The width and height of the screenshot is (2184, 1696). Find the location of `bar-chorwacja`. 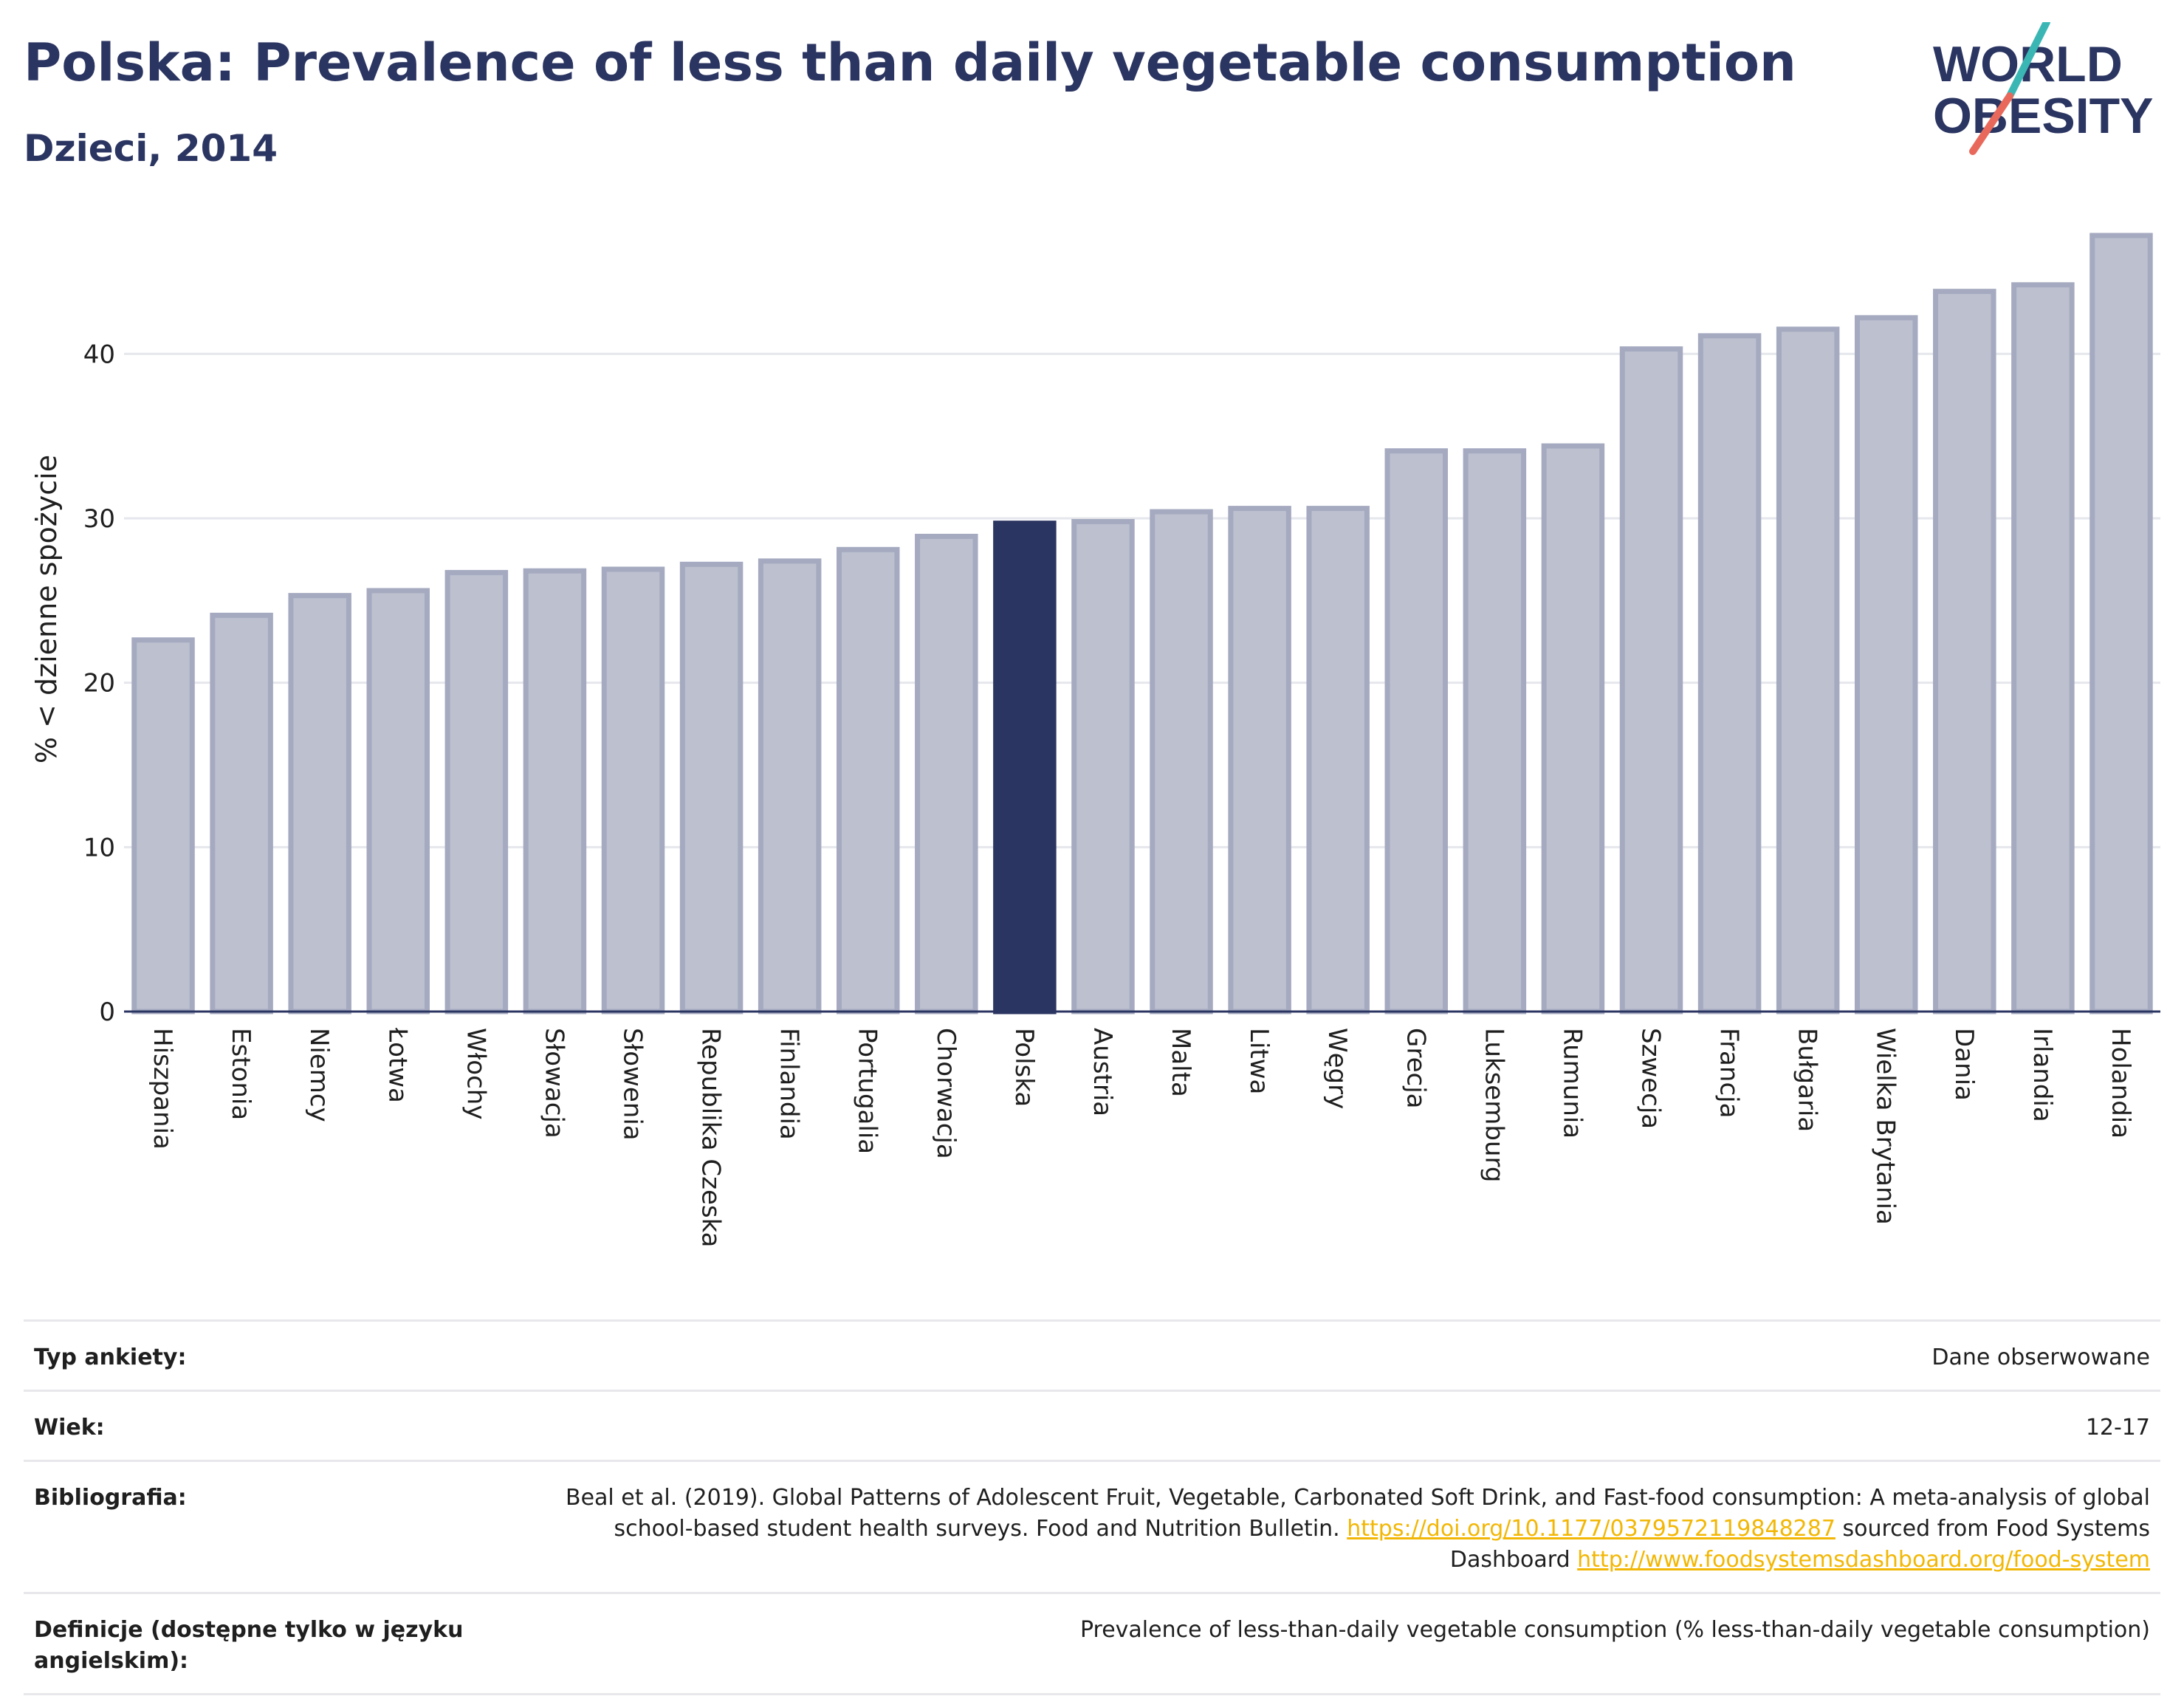

bar-chorwacja is located at coordinates (947, 773).